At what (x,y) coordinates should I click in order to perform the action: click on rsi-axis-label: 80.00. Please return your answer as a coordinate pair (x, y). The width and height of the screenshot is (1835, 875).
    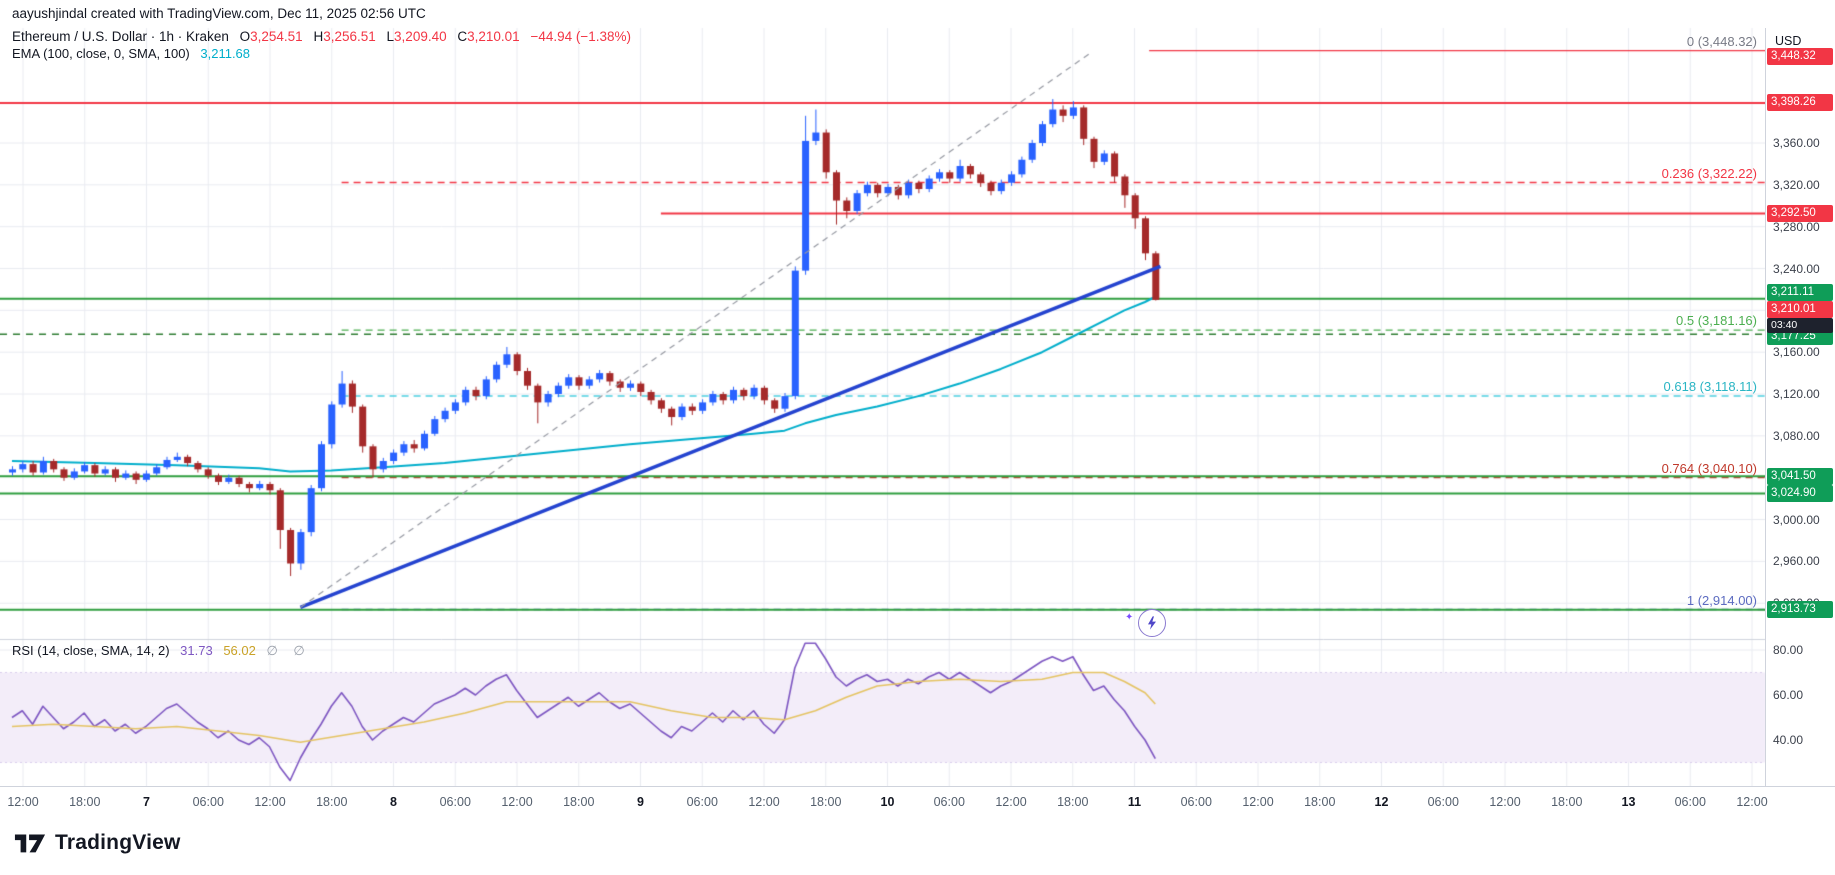
    Looking at the image, I should click on (1788, 650).